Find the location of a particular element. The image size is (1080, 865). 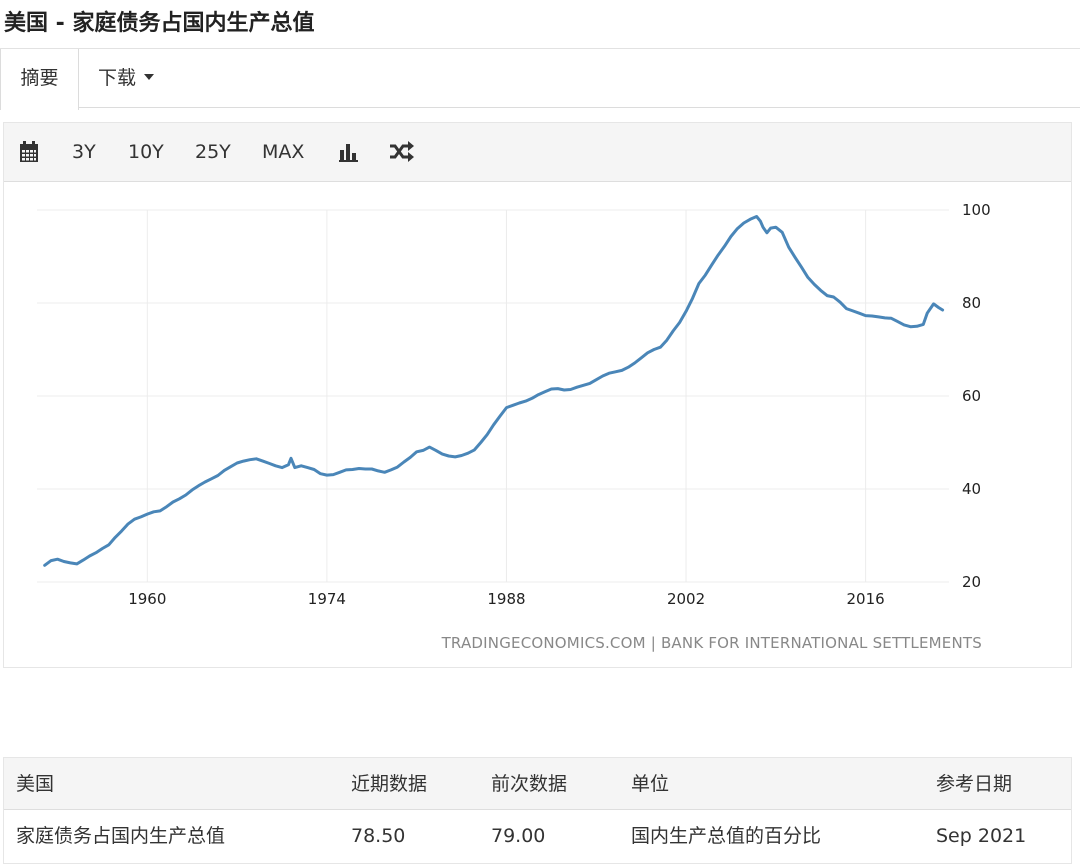

header-country: 美国 is located at coordinates (35, 784).